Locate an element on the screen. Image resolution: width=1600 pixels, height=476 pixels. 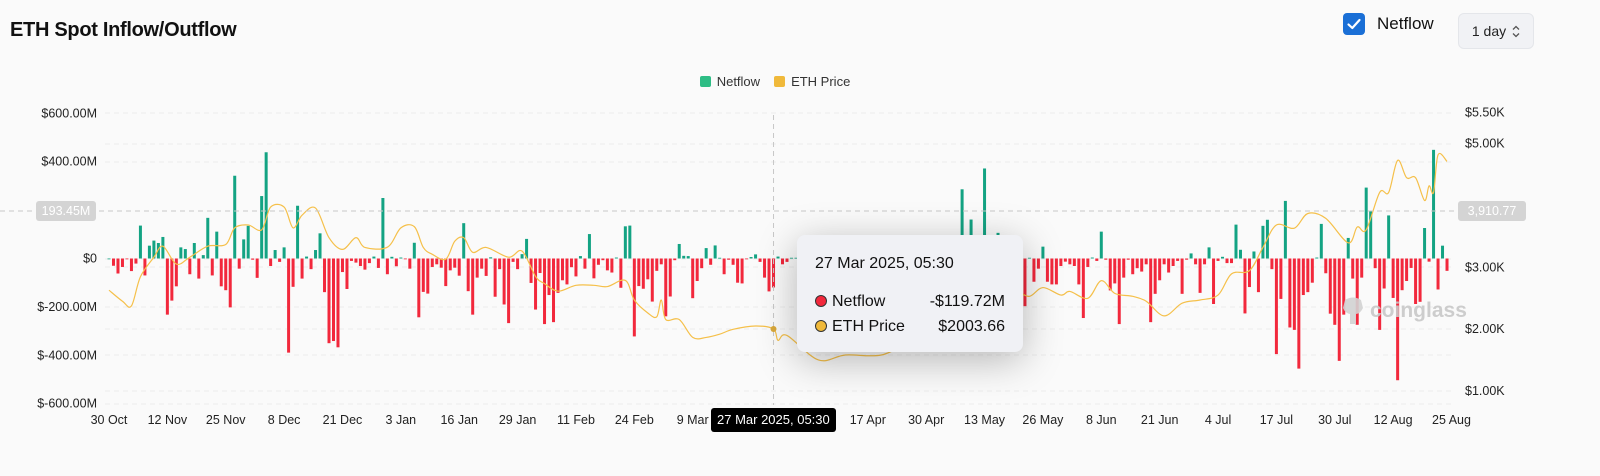
tooltip-row-eth-price: ETH Price $2003.66 is located at coordinates (910, 326).